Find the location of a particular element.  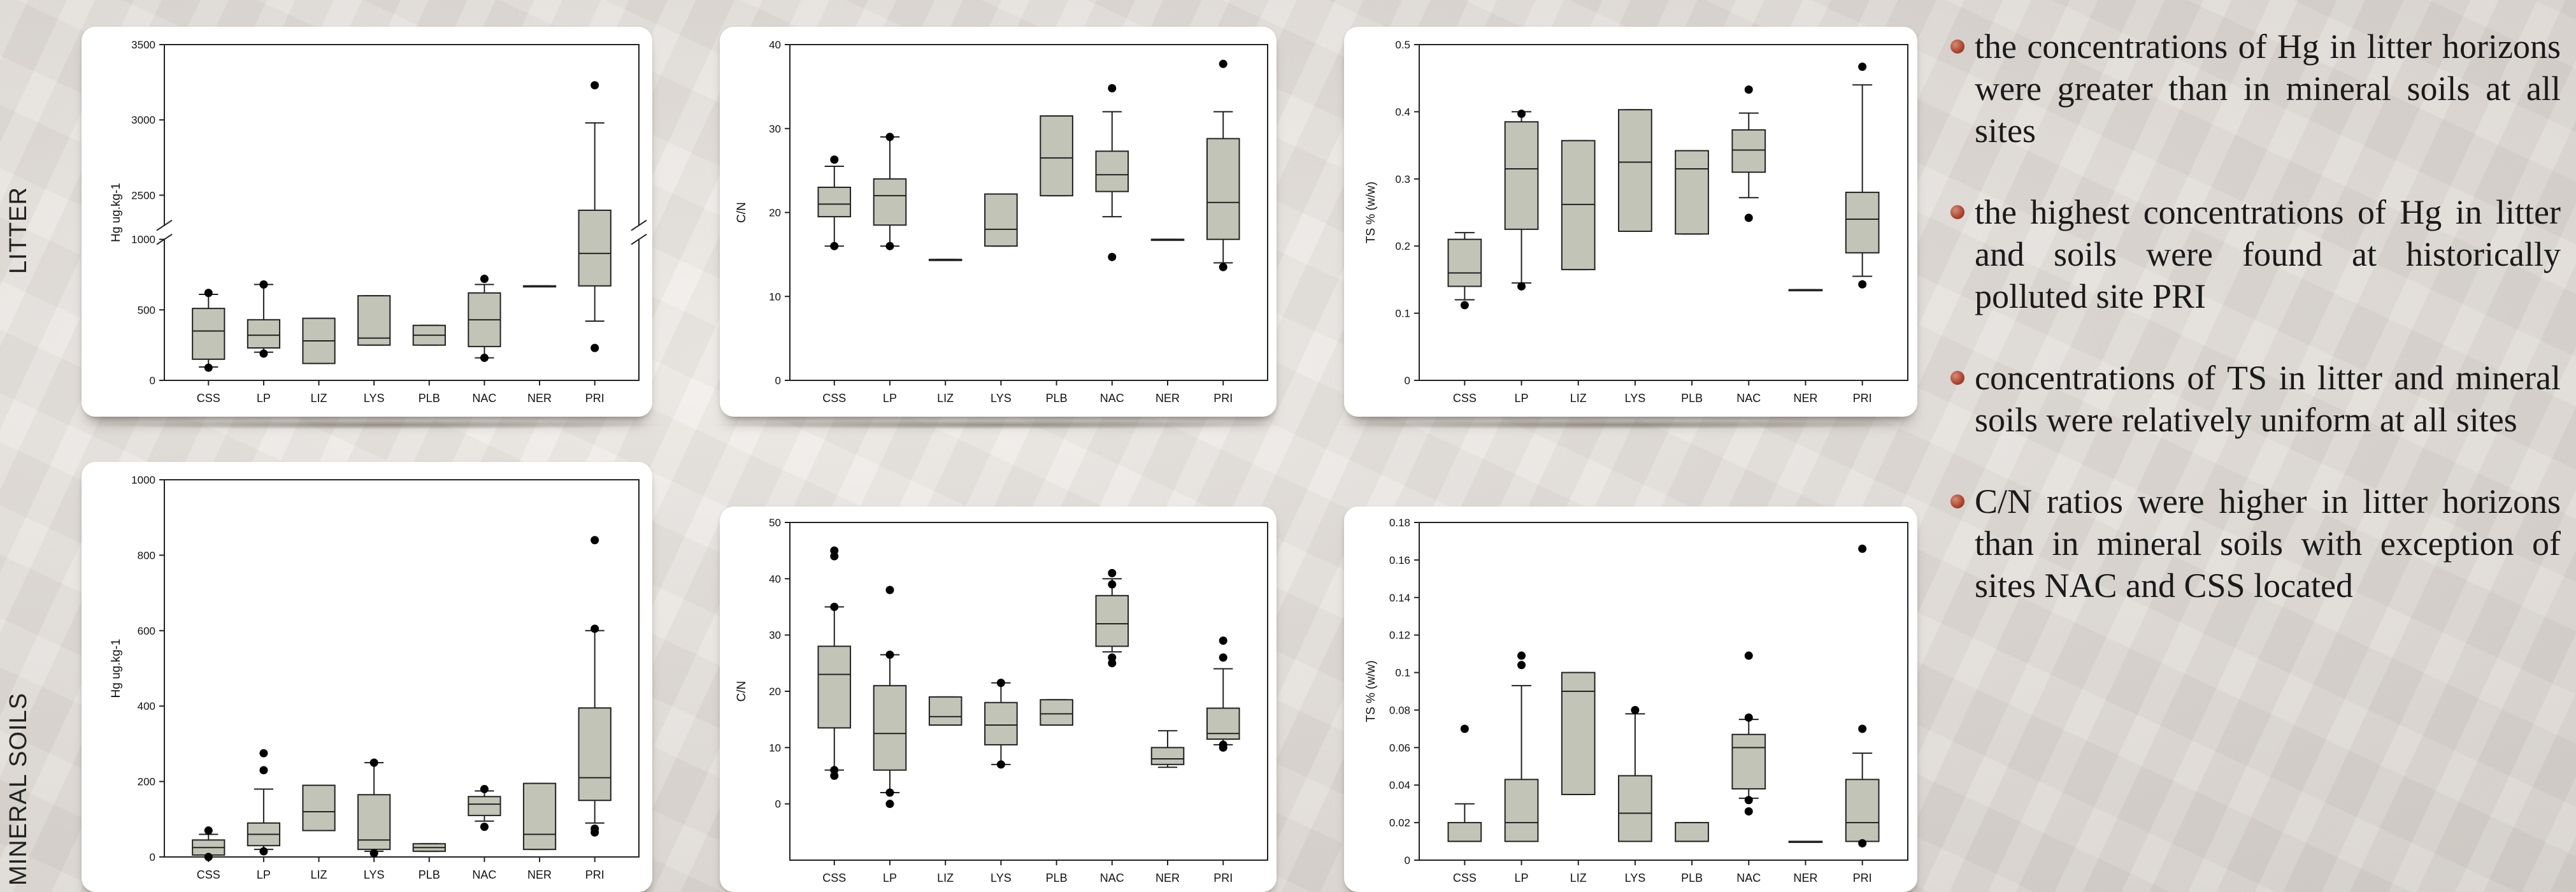

y-tick-label: 500 is located at coordinates (146, 310).